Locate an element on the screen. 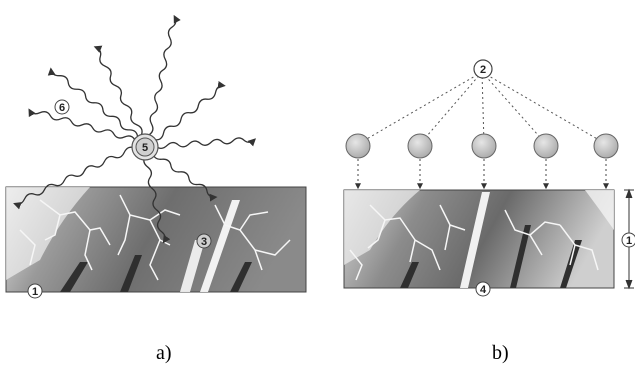 The width and height of the screenshot is (635, 374). cracks-b is located at coordinates (474, 242).